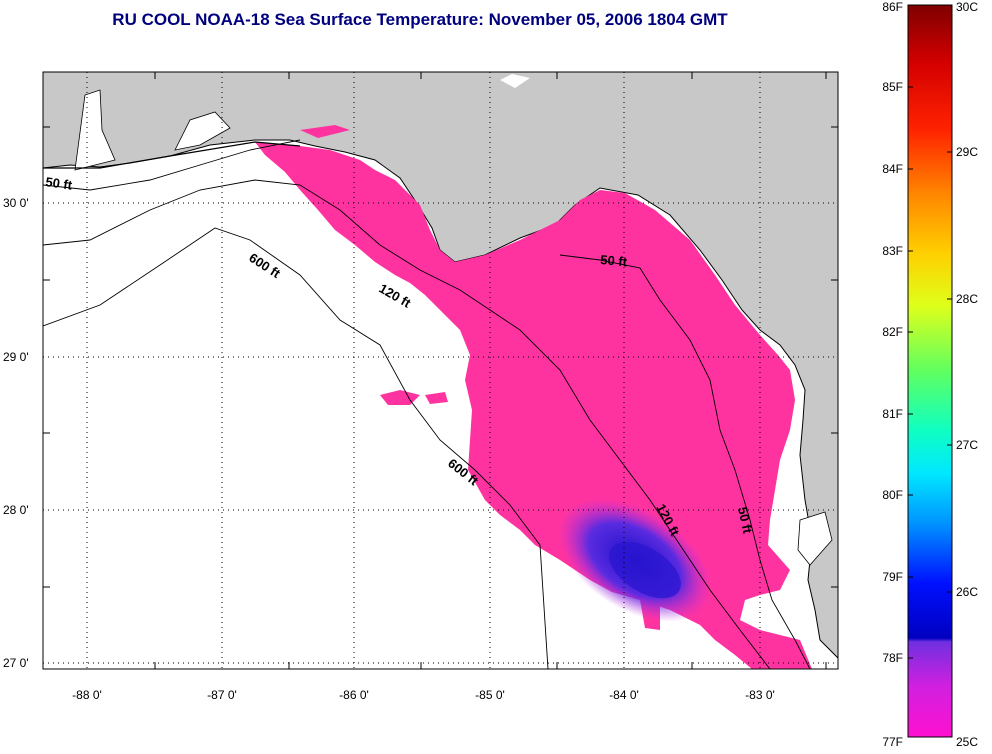  What do you see at coordinates (745, 521) in the screenshot?
I see `contour-label-50ft-south: 50 ft` at bounding box center [745, 521].